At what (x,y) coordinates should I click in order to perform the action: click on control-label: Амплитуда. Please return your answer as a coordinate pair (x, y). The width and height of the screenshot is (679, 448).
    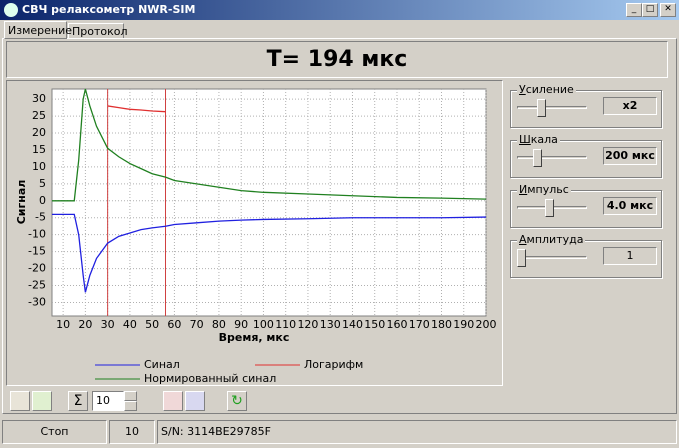
    Looking at the image, I should click on (551, 239).